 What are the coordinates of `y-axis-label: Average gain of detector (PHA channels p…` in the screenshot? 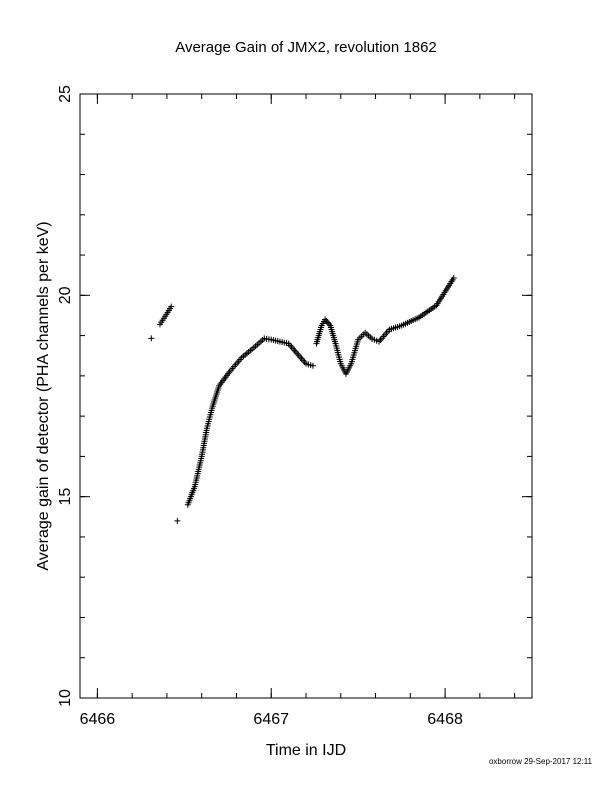 It's located at (43, 395).